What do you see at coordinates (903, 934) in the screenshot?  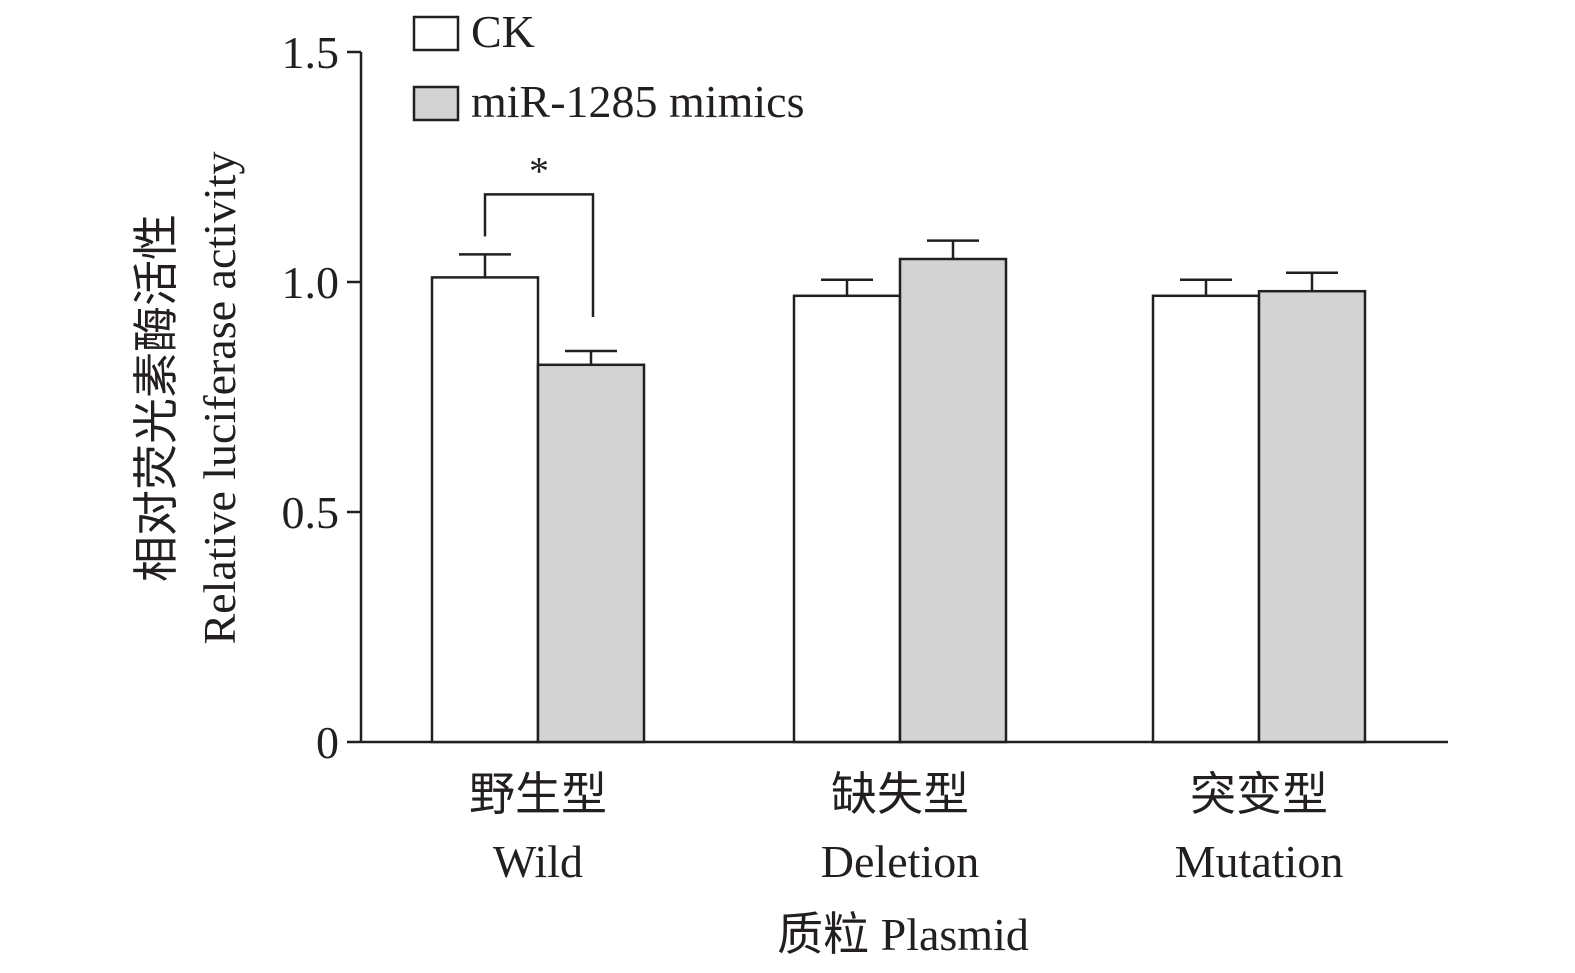 I see `x-axis-title: 质粒 Plasmid` at bounding box center [903, 934].